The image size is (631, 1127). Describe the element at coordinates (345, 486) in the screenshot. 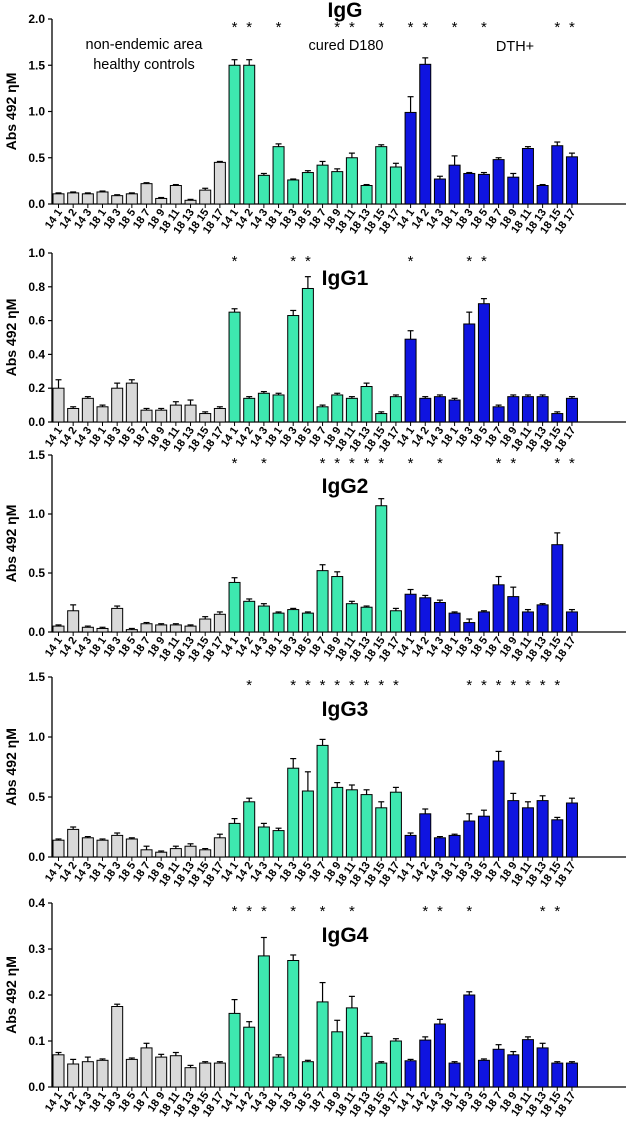

I see `chart-title: IgG2` at that location.